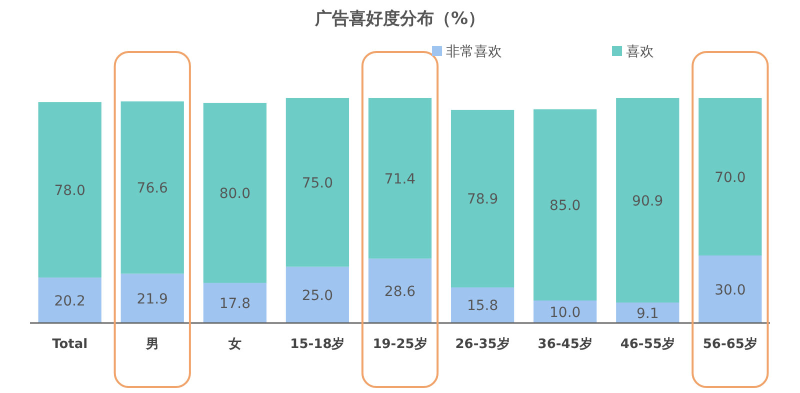 The image size is (800, 393). Describe the element at coordinates (565, 312) in the screenshot. I see `data-label: 10.0` at that location.